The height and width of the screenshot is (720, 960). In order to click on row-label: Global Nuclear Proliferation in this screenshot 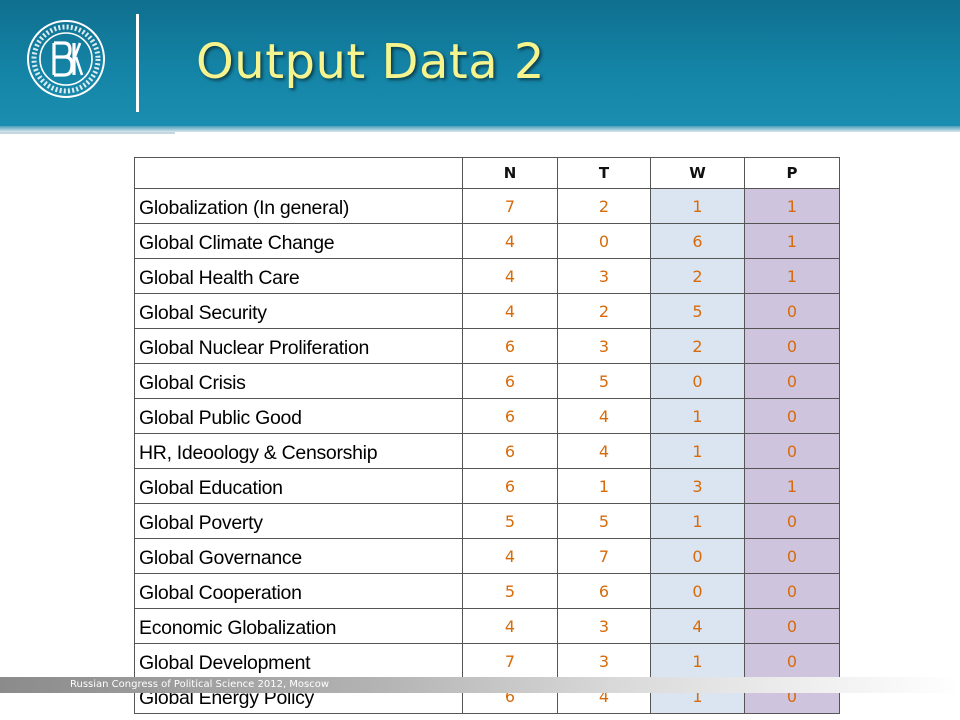, I will do `click(298, 346)`.